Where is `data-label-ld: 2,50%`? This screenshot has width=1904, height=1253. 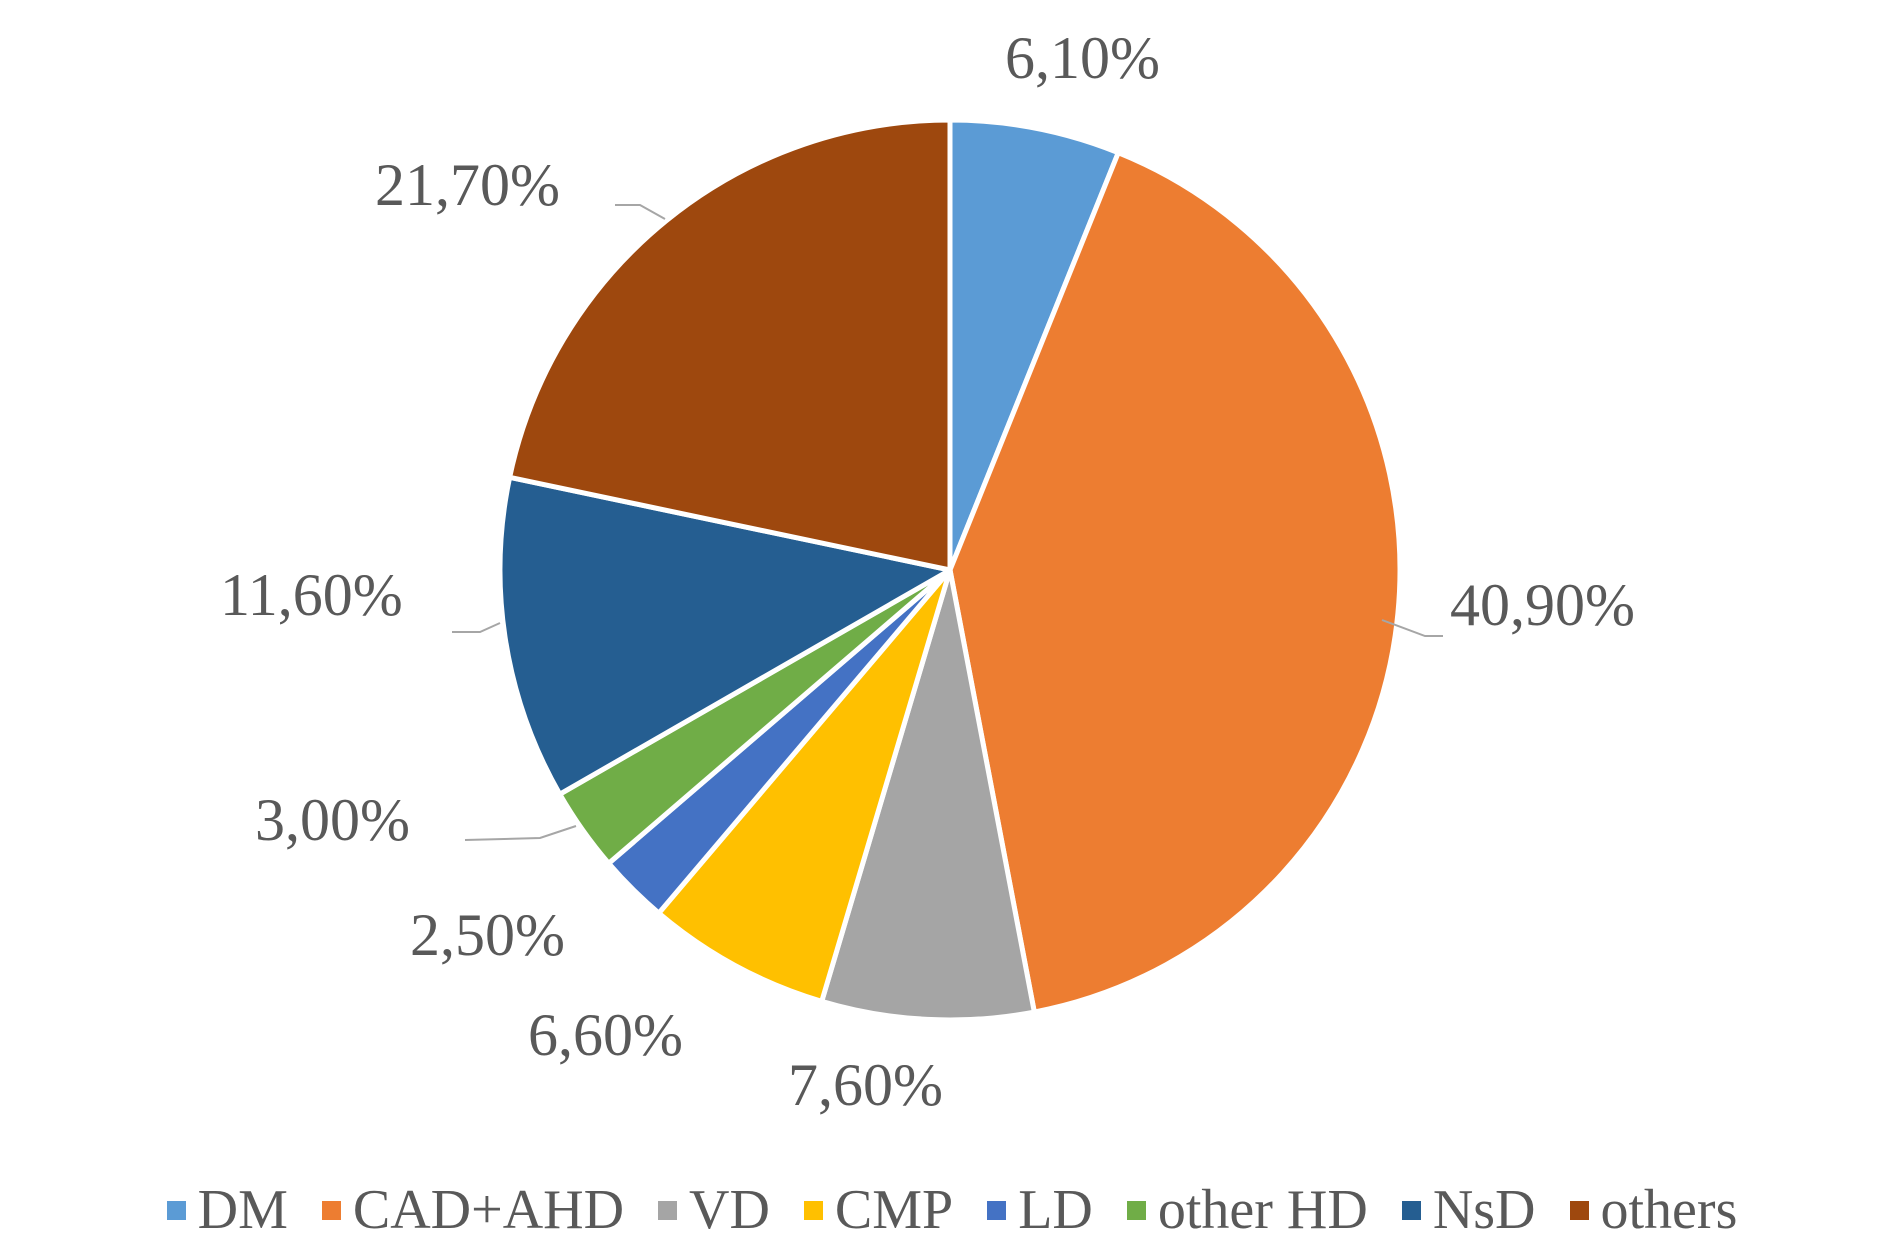
data-label-ld: 2,50% is located at coordinates (487, 935).